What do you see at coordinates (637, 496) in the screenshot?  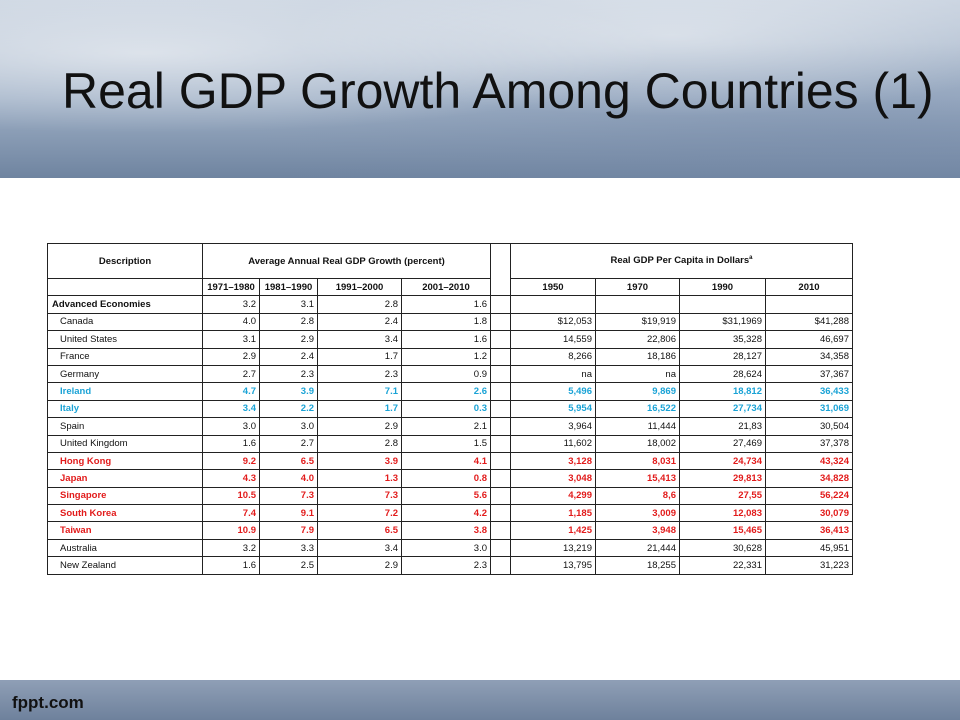 I see `percapita-cell: 8,6` at bounding box center [637, 496].